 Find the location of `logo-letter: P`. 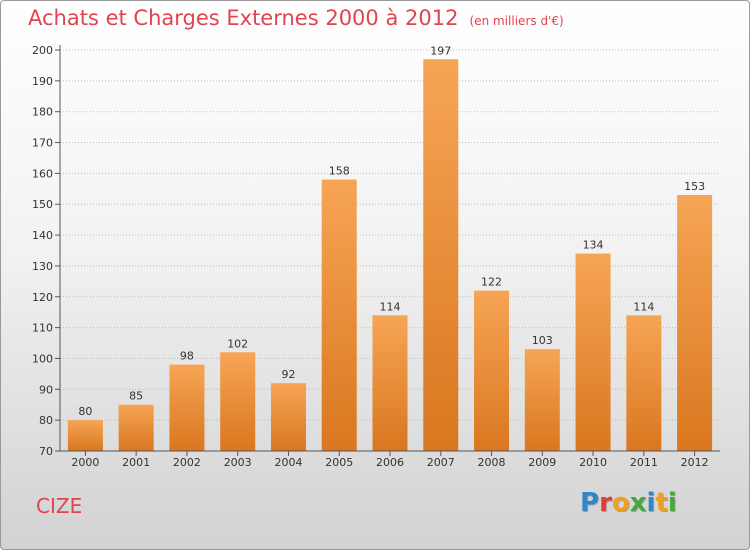

logo-letter: P is located at coordinates (590, 503).